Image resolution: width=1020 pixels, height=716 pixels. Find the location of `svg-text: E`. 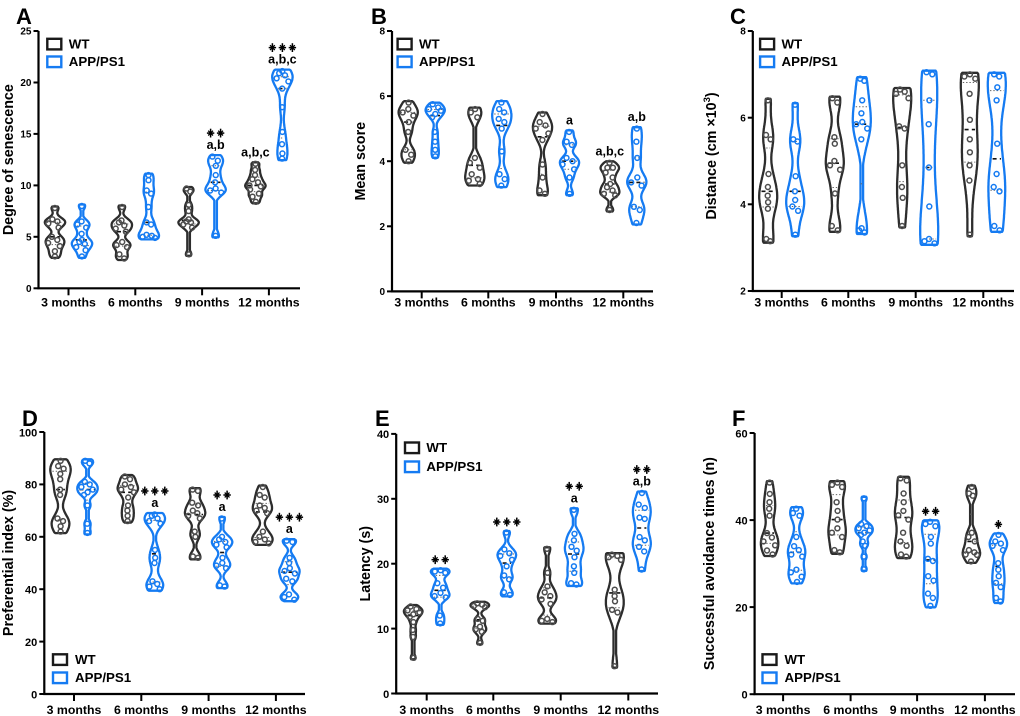

svg-text: E is located at coordinates (382, 418).